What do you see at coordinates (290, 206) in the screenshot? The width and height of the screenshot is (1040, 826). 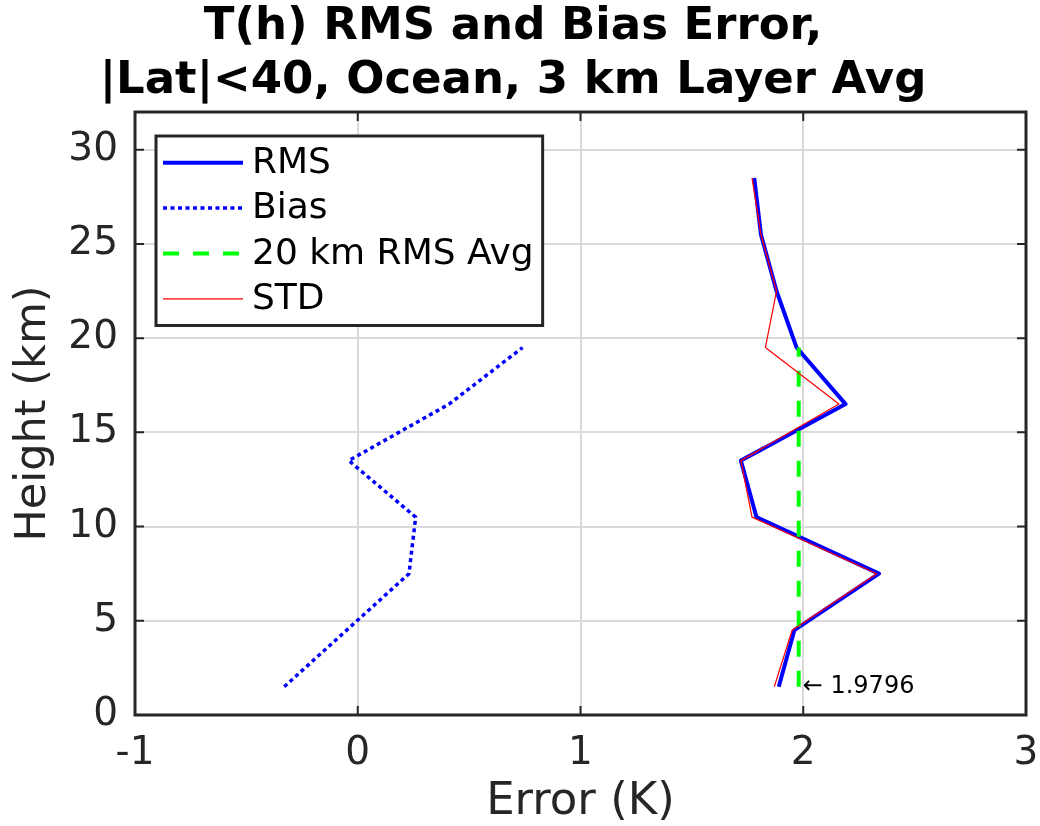 I see `legend-label: Bias` at bounding box center [290, 206].